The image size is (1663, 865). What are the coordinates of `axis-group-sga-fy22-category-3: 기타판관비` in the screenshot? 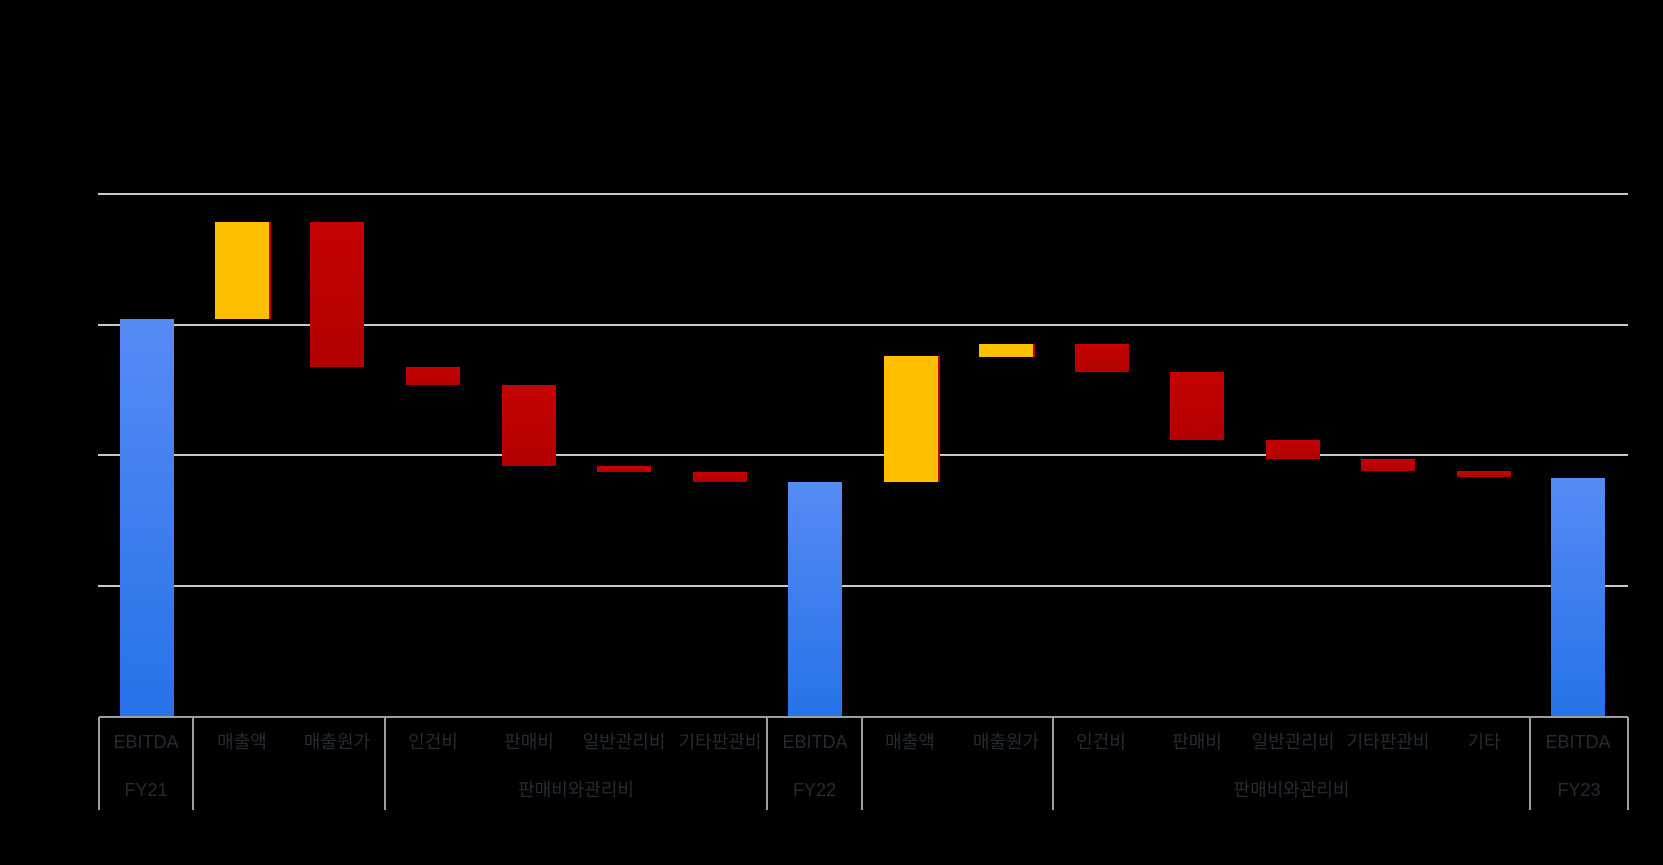 It's located at (720, 742).